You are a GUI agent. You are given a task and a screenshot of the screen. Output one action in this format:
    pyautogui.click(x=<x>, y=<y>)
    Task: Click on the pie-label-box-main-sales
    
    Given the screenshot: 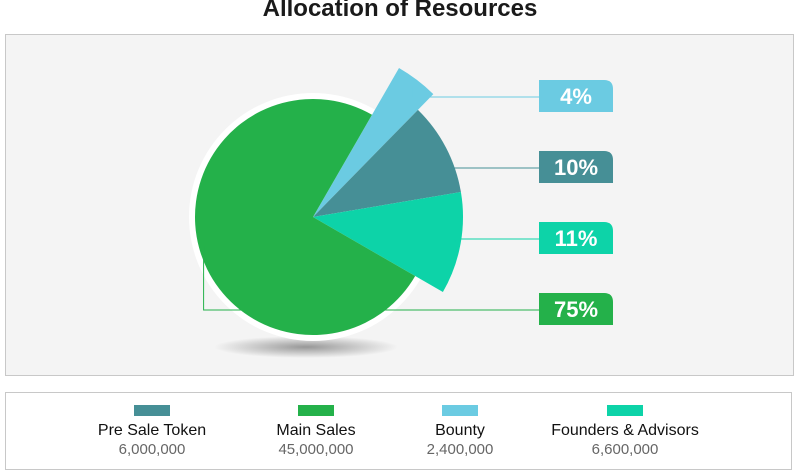 What is the action you would take?
    pyautogui.click(x=576, y=309)
    